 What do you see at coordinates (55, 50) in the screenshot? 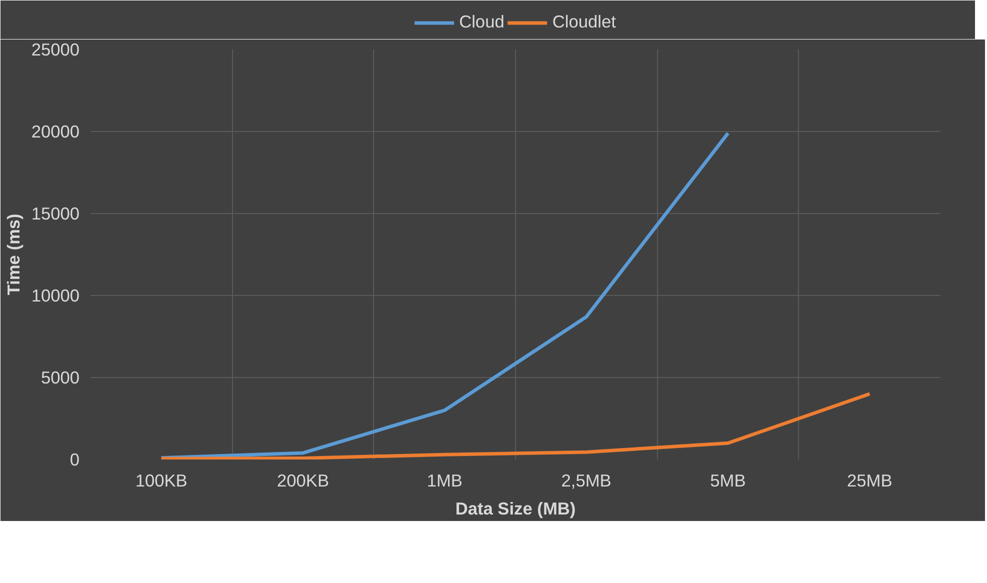
I see `y-tick-label: 25000` at bounding box center [55, 50].